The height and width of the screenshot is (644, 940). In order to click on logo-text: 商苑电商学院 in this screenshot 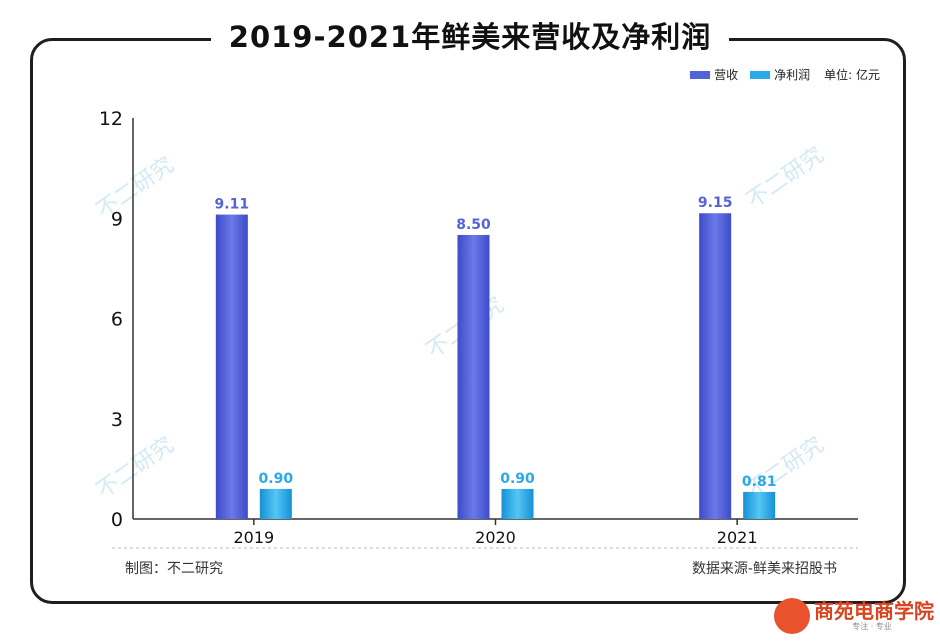, I will do `click(874, 610)`.